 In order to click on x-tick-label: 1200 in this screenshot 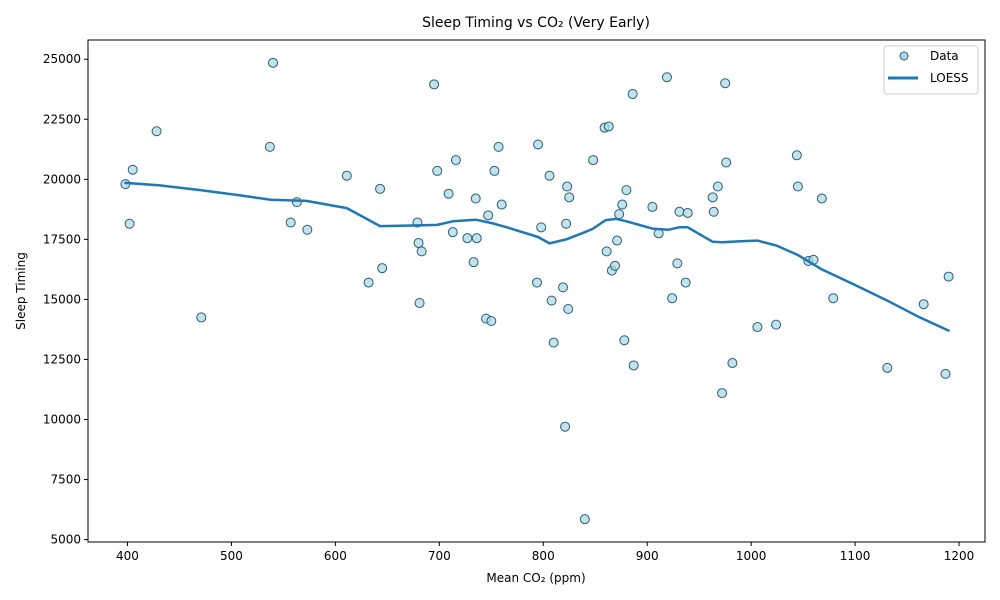, I will do `click(959, 556)`.